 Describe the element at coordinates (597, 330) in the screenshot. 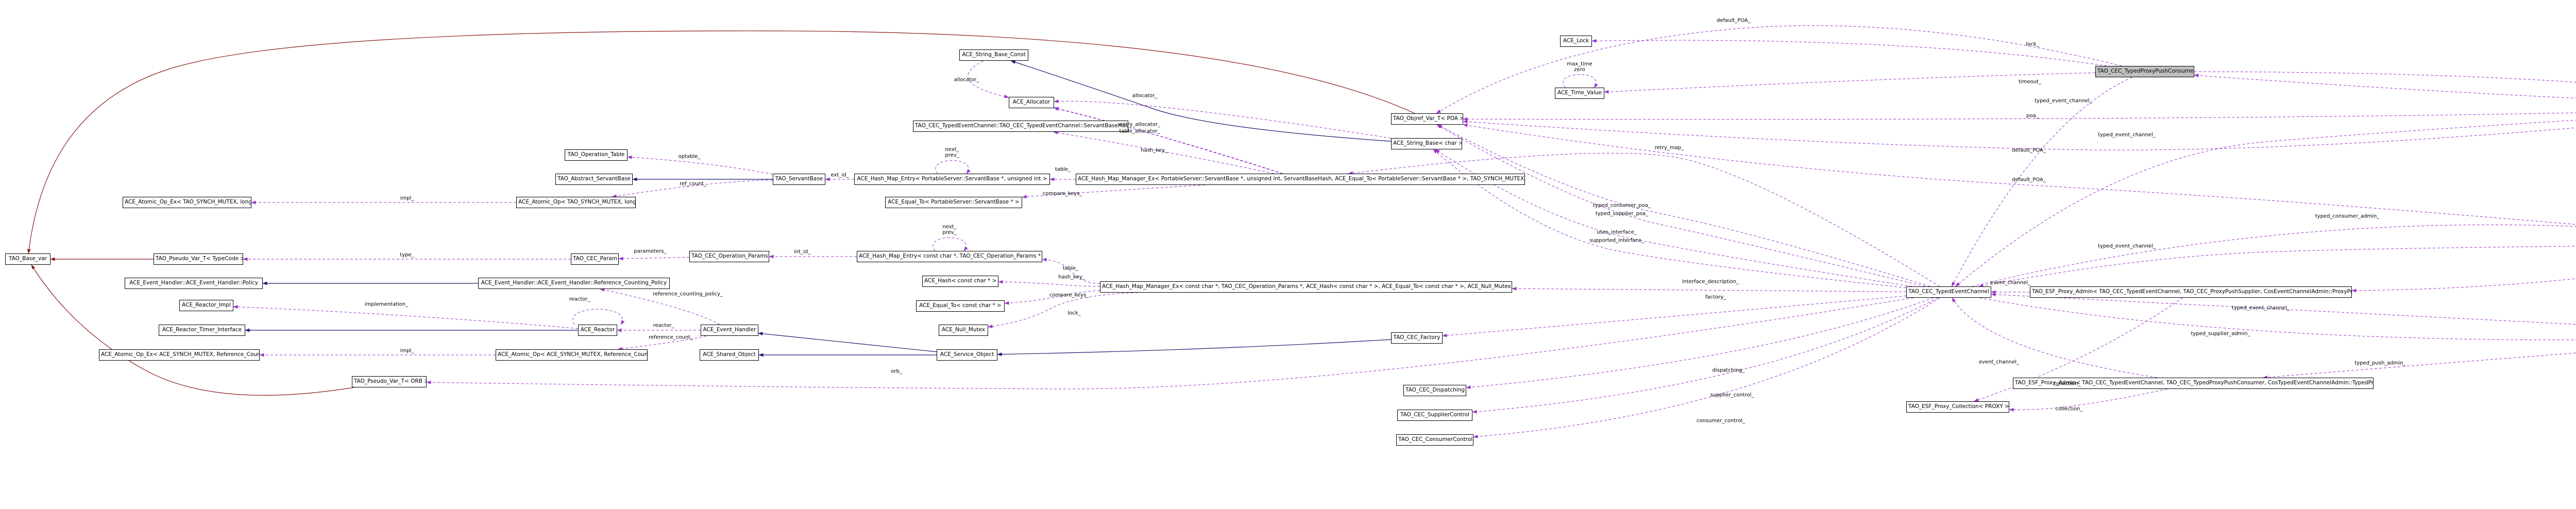

I see `class-node: ACE_Reactor` at that location.